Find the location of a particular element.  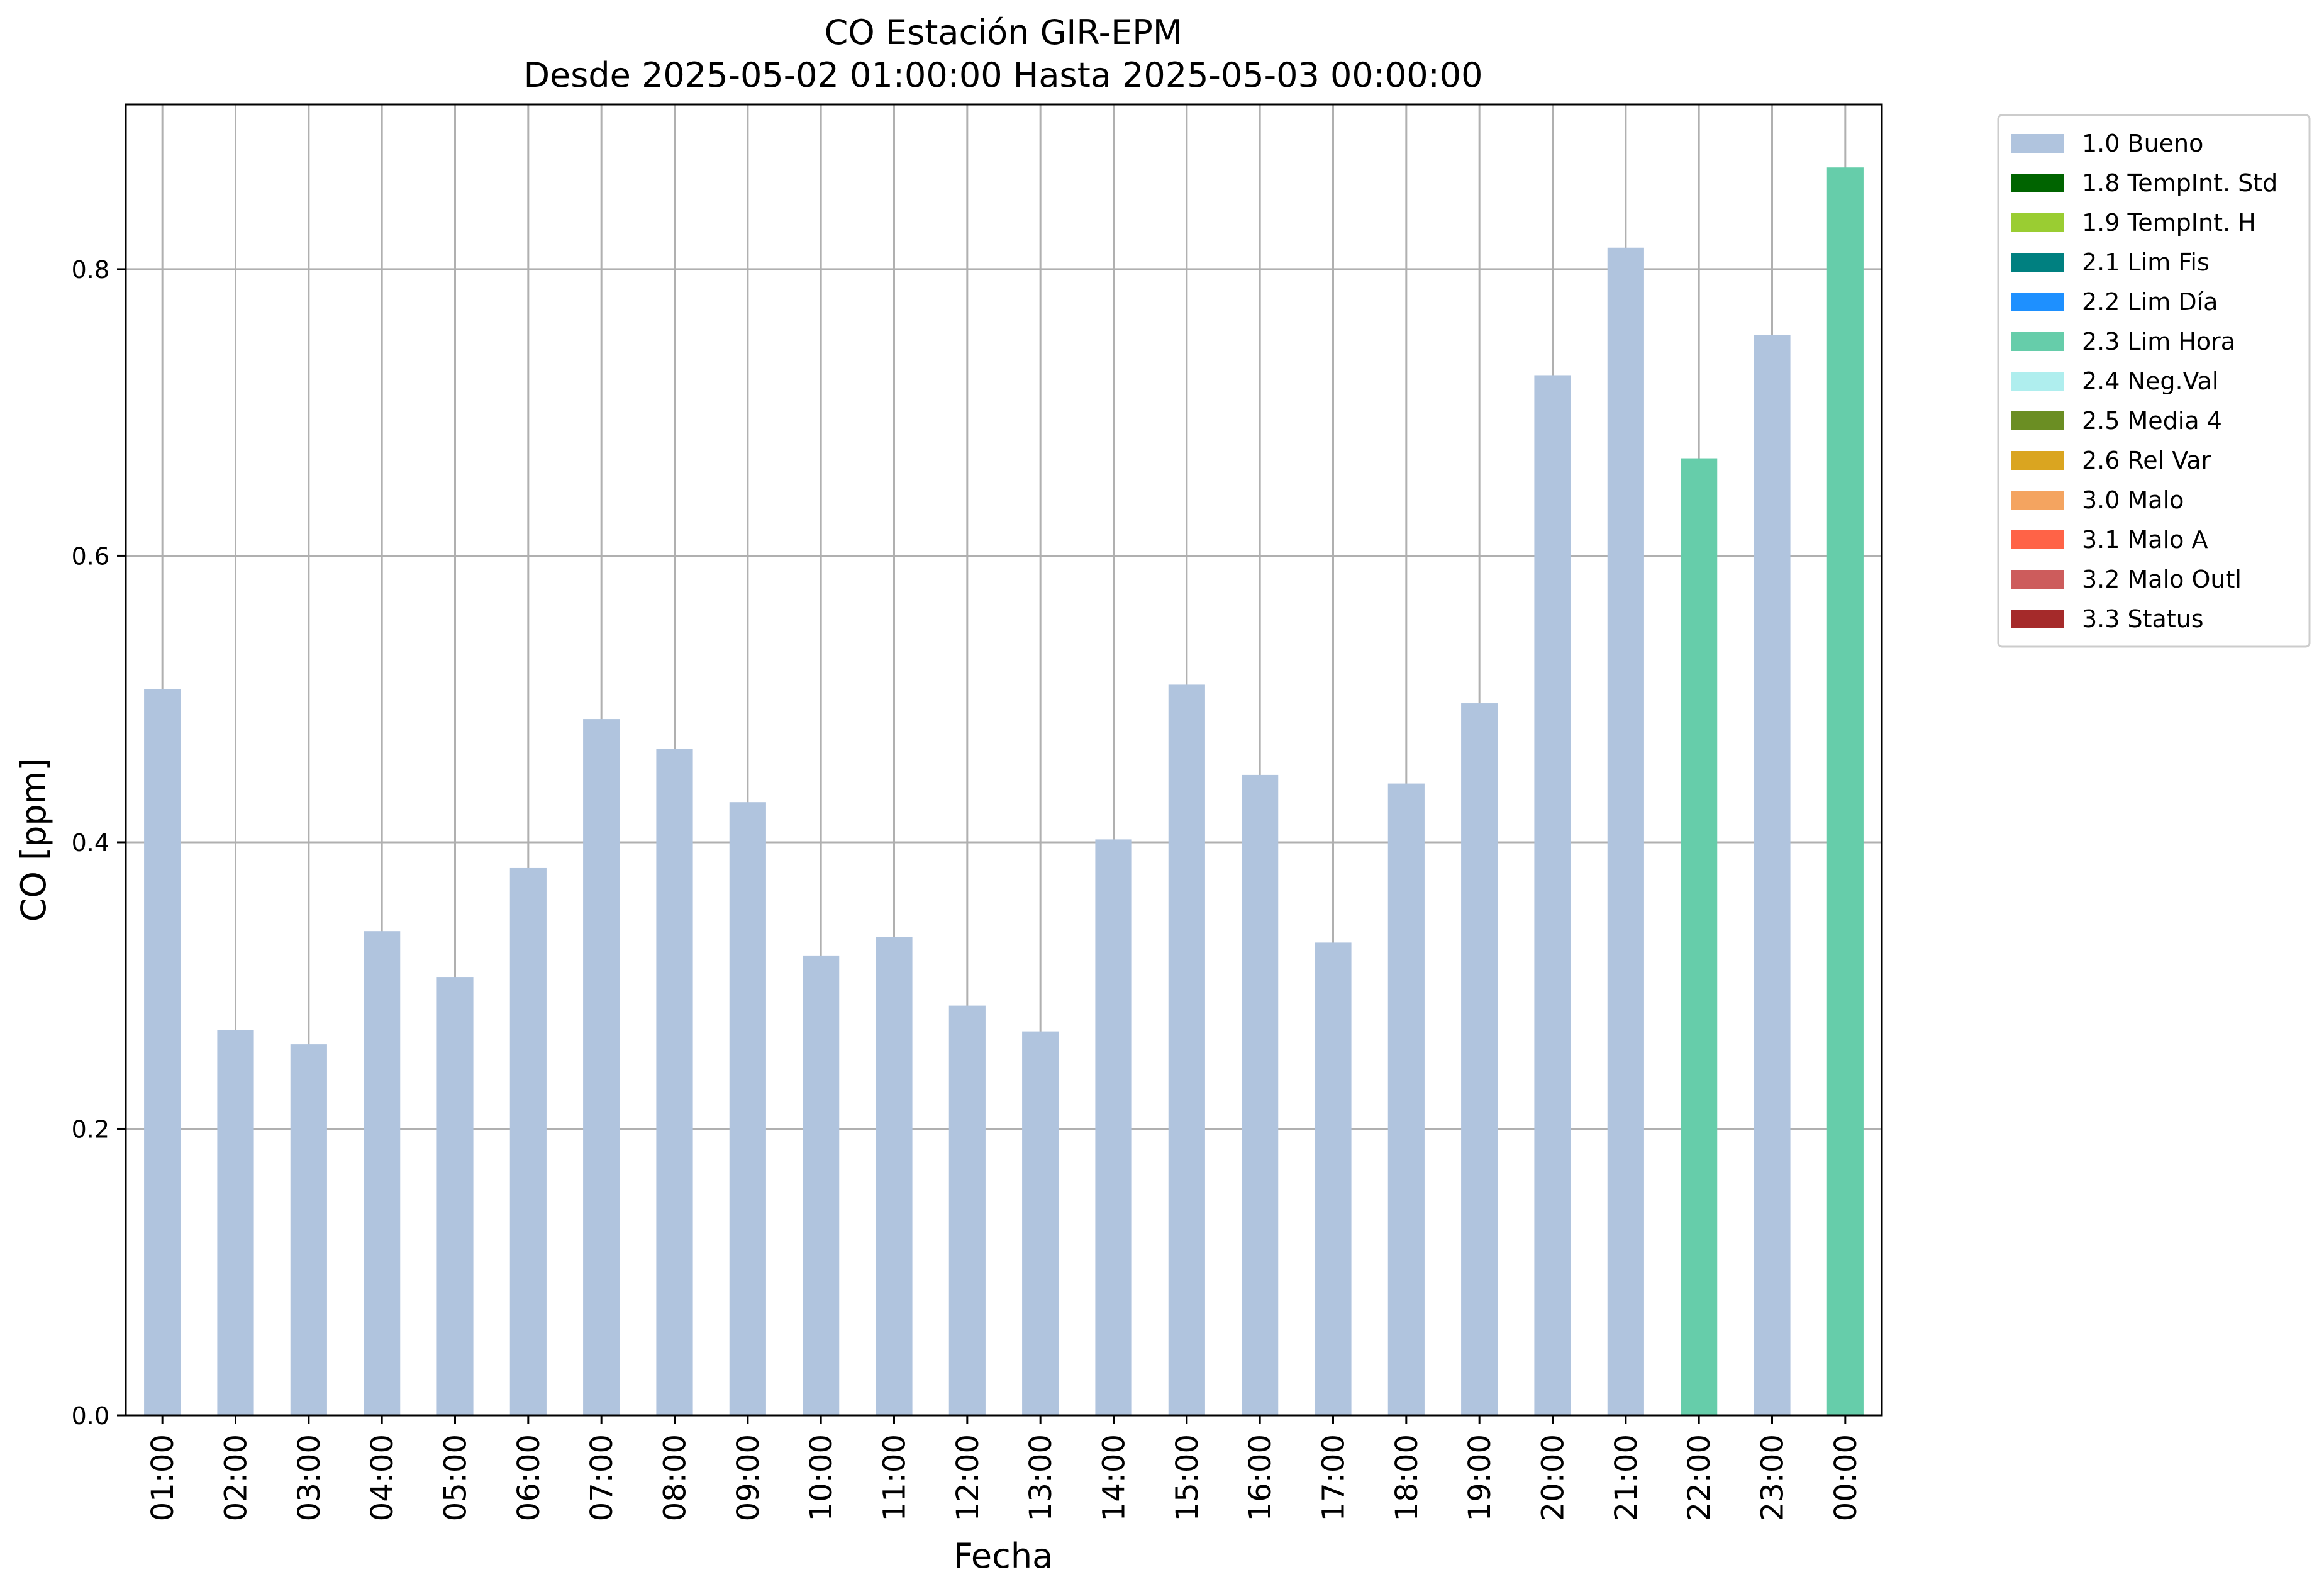

x-tick-label: 10:00 is located at coordinates (822, 1477).